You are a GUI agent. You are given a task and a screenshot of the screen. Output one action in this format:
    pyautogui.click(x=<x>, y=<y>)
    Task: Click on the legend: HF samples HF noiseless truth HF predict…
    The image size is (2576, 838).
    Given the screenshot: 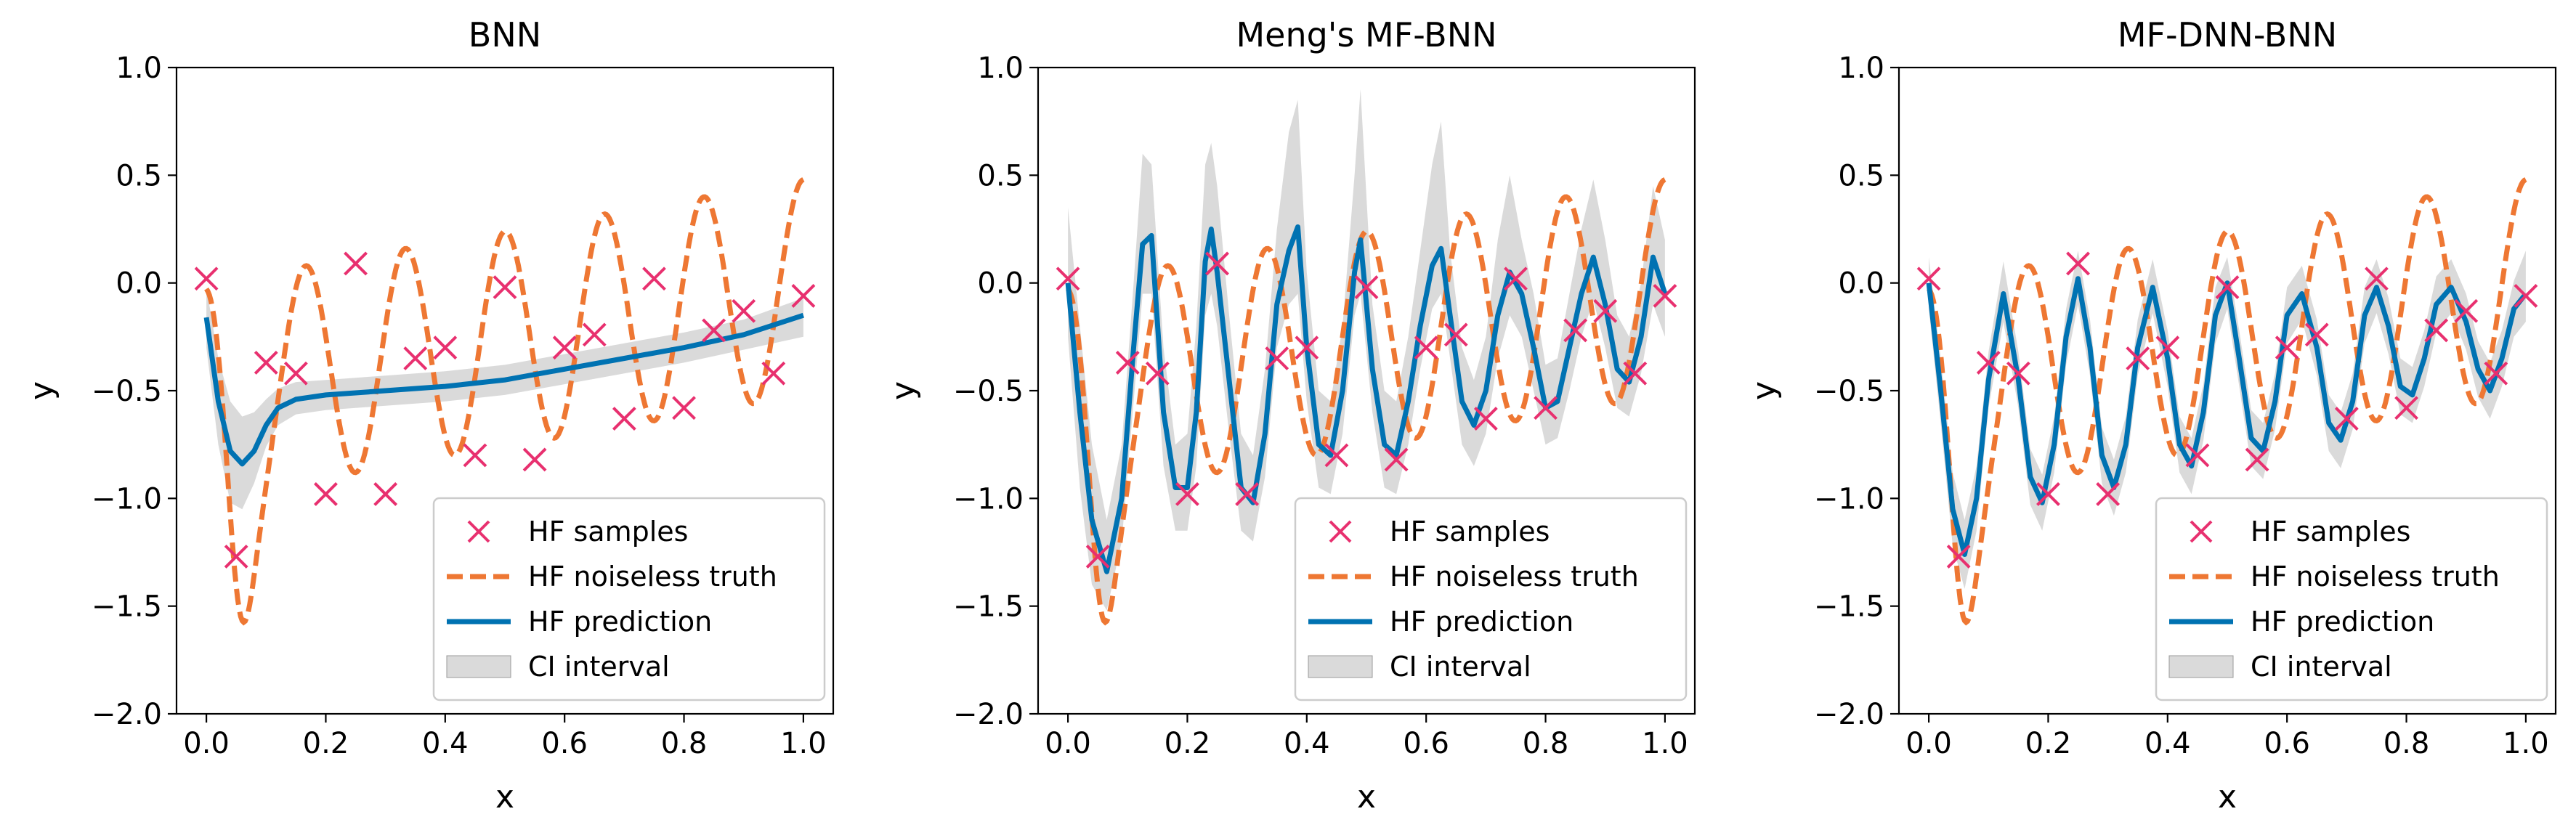 What is the action you would take?
    pyautogui.click(x=1491, y=599)
    